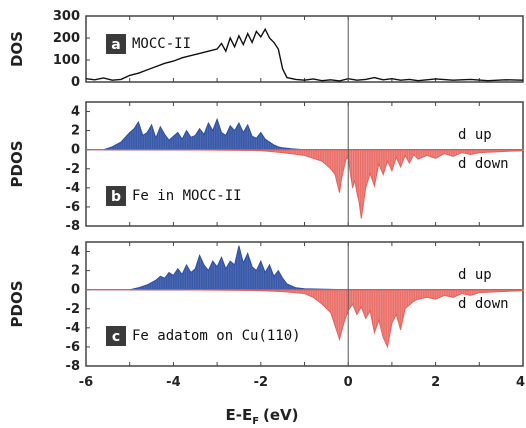 This screenshot has width=526, height=428. I want to click on panel-badge-letter: c, so click(116, 337).